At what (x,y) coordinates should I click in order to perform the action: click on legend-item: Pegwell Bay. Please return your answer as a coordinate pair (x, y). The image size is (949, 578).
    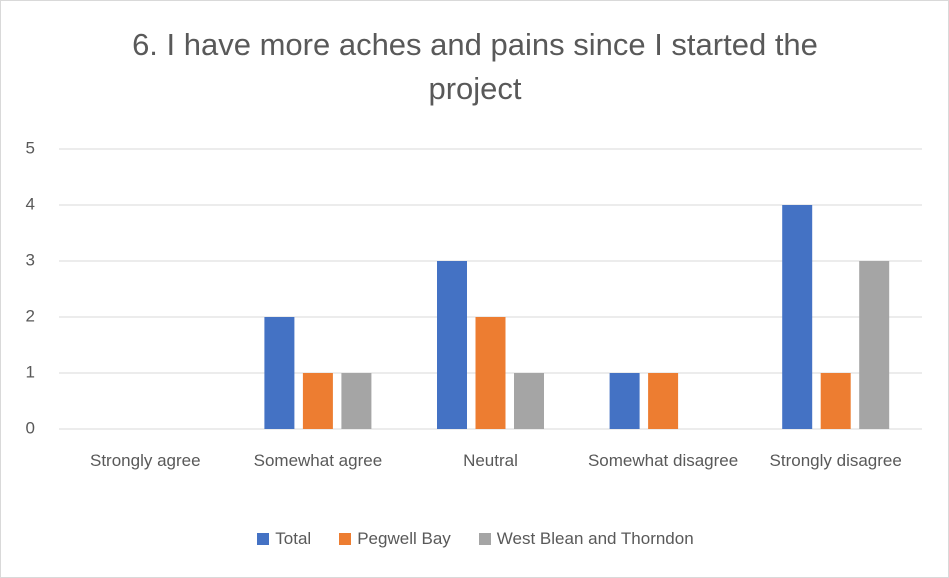
    Looking at the image, I should click on (395, 539).